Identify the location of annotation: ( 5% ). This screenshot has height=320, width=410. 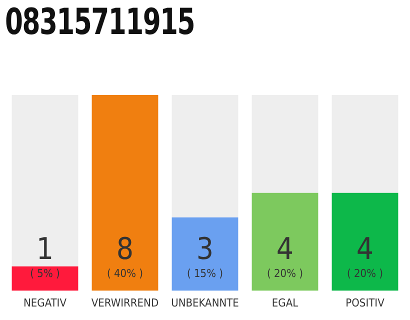
(45, 273).